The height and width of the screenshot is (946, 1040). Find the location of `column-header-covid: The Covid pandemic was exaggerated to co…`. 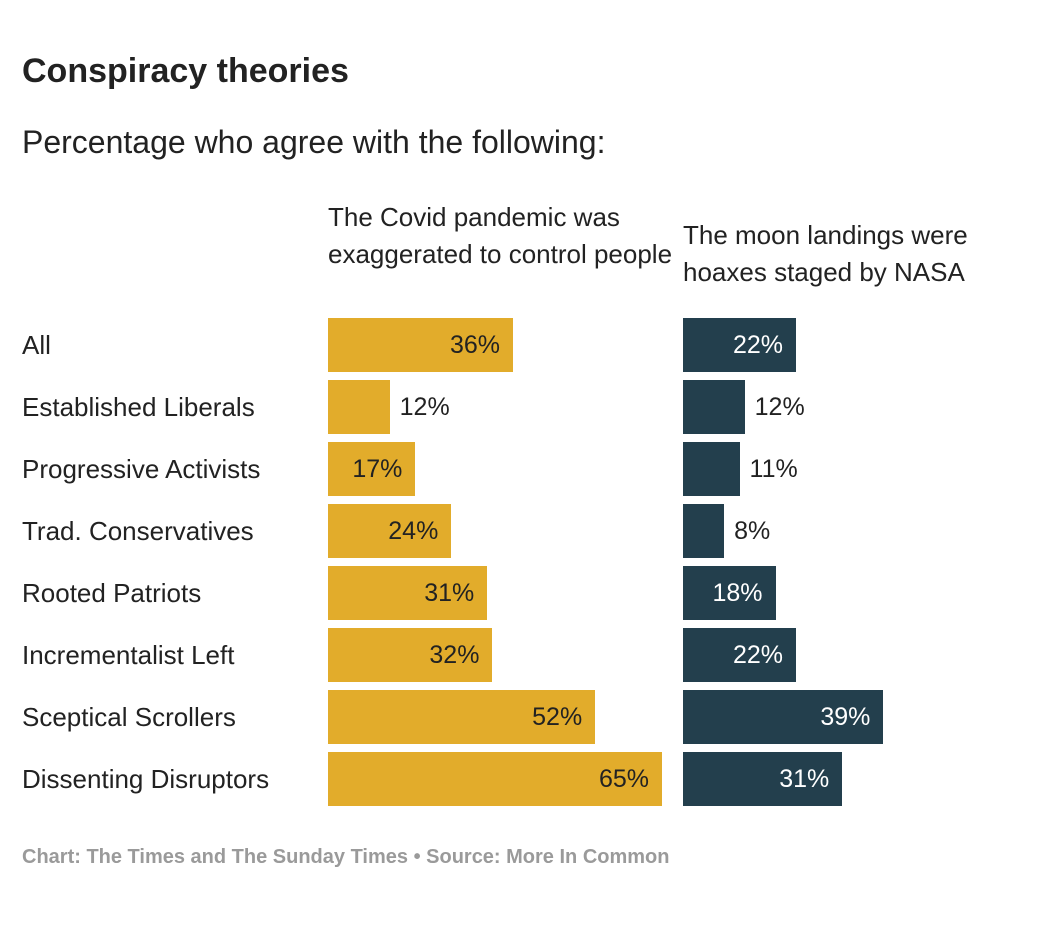

column-header-covid: The Covid pandemic was exaggerated to co… is located at coordinates (500, 235).